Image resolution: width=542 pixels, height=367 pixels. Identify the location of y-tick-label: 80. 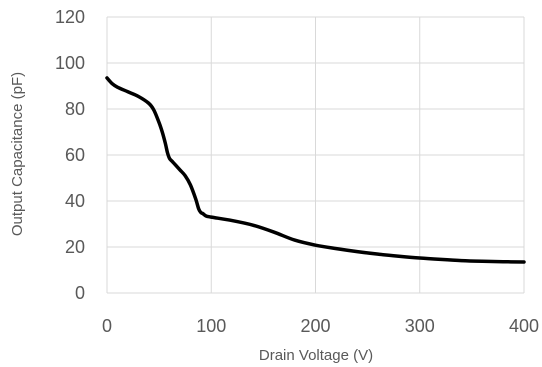
(75, 109).